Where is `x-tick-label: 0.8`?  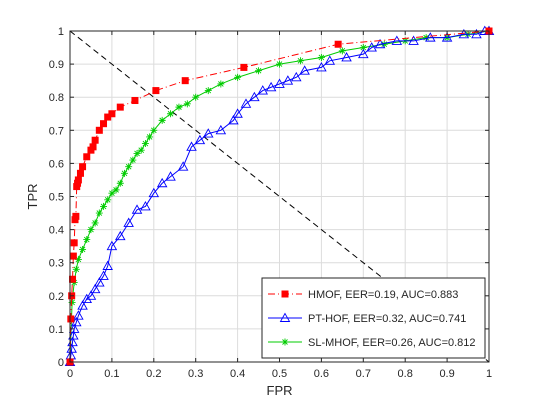 x-tick-label: 0.8 is located at coordinates (405, 374).